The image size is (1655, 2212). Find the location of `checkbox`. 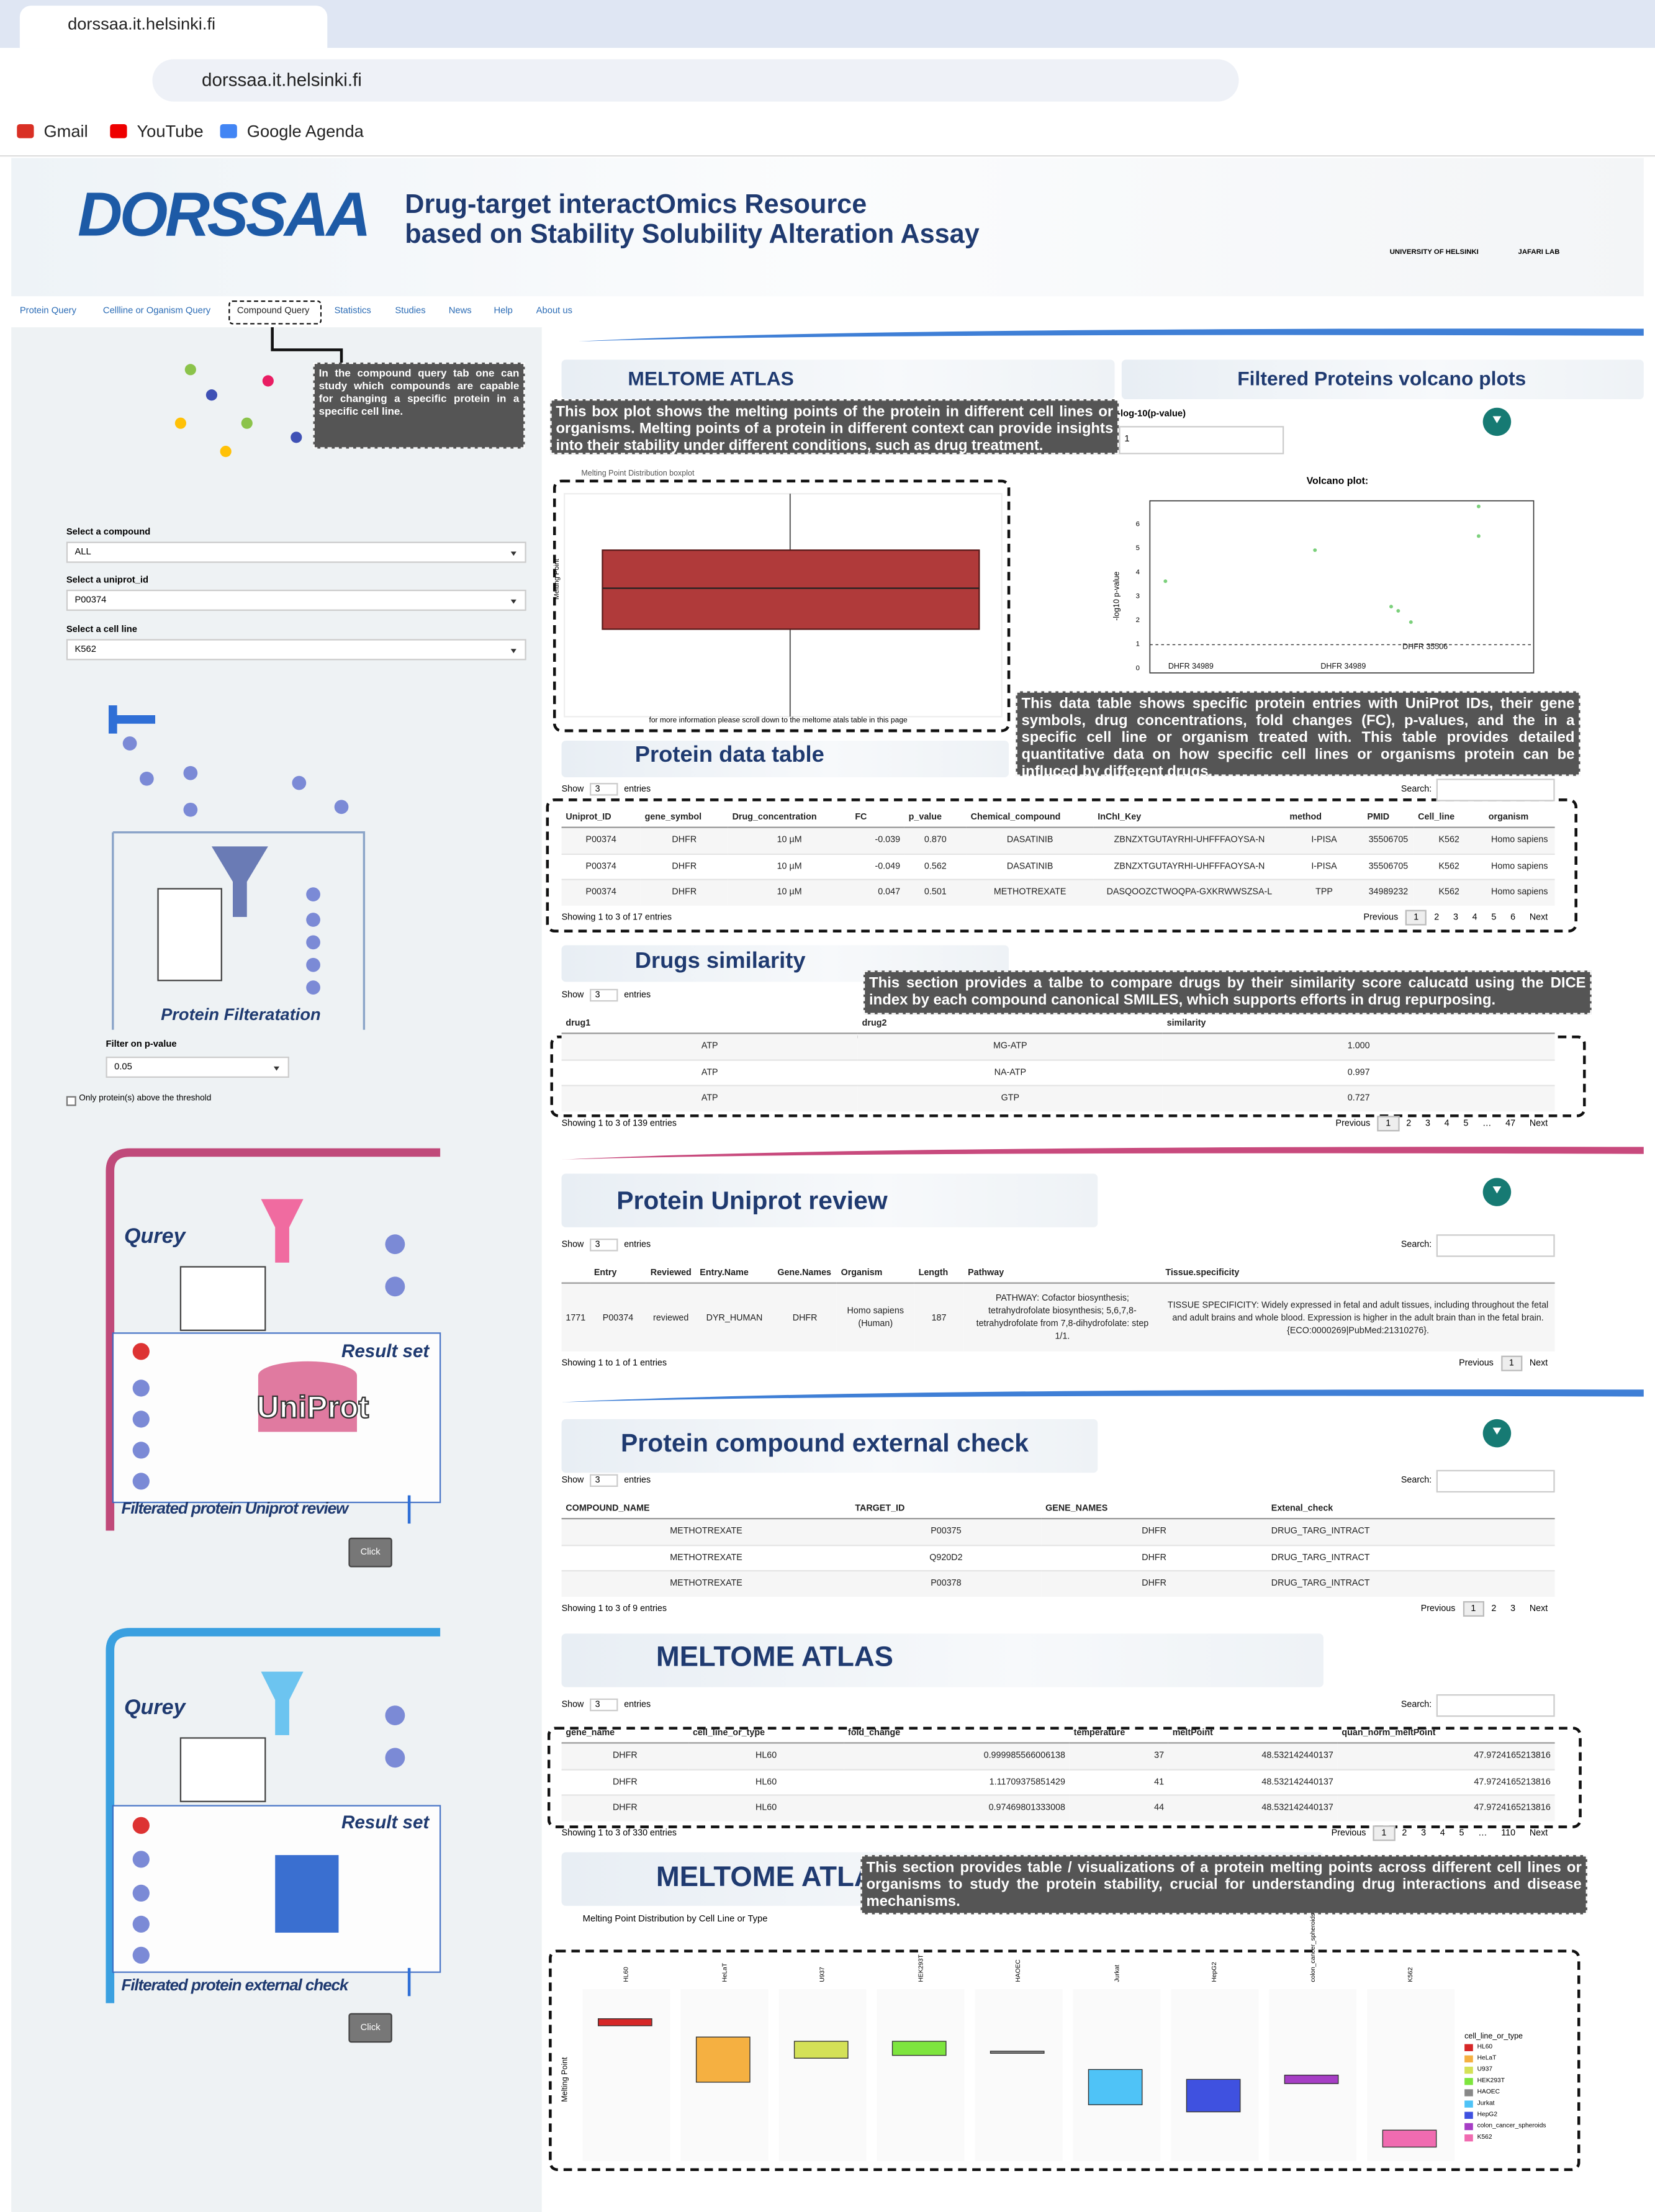

checkbox is located at coordinates (71, 1101).